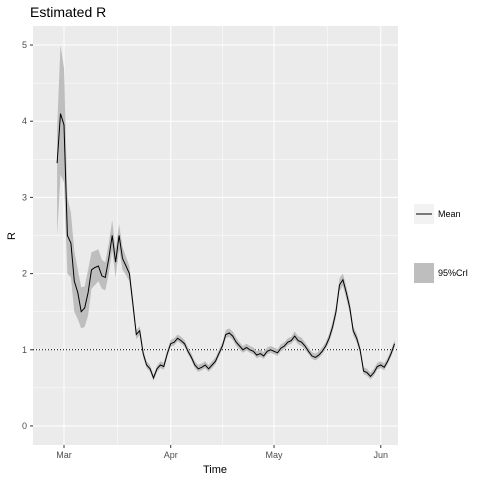 This screenshot has width=480, height=480. Describe the element at coordinates (381, 455) in the screenshot. I see `x-tick-label: Jun` at that location.